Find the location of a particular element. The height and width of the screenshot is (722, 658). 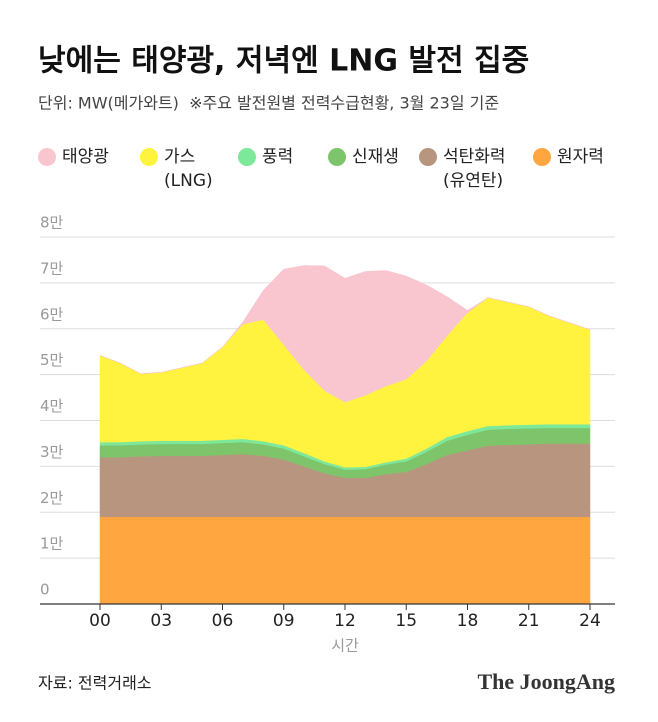

chart-title: 낮에는 태양광, 저녁엔 LNG 발전 집중 is located at coordinates (283, 61).